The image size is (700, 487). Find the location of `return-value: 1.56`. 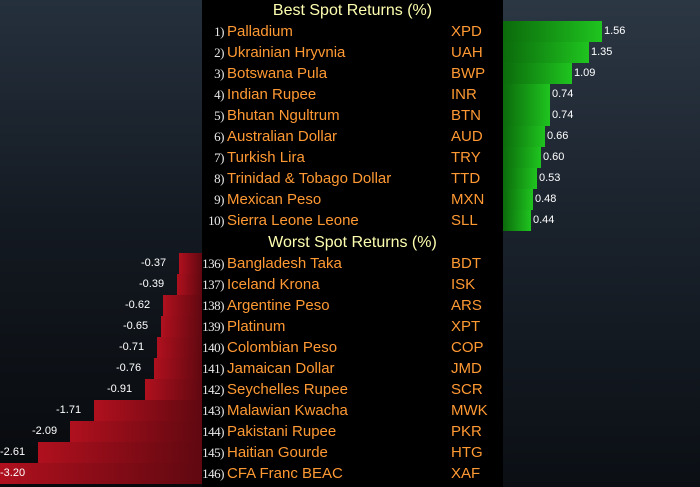

return-value: 1.56 is located at coordinates (615, 31).